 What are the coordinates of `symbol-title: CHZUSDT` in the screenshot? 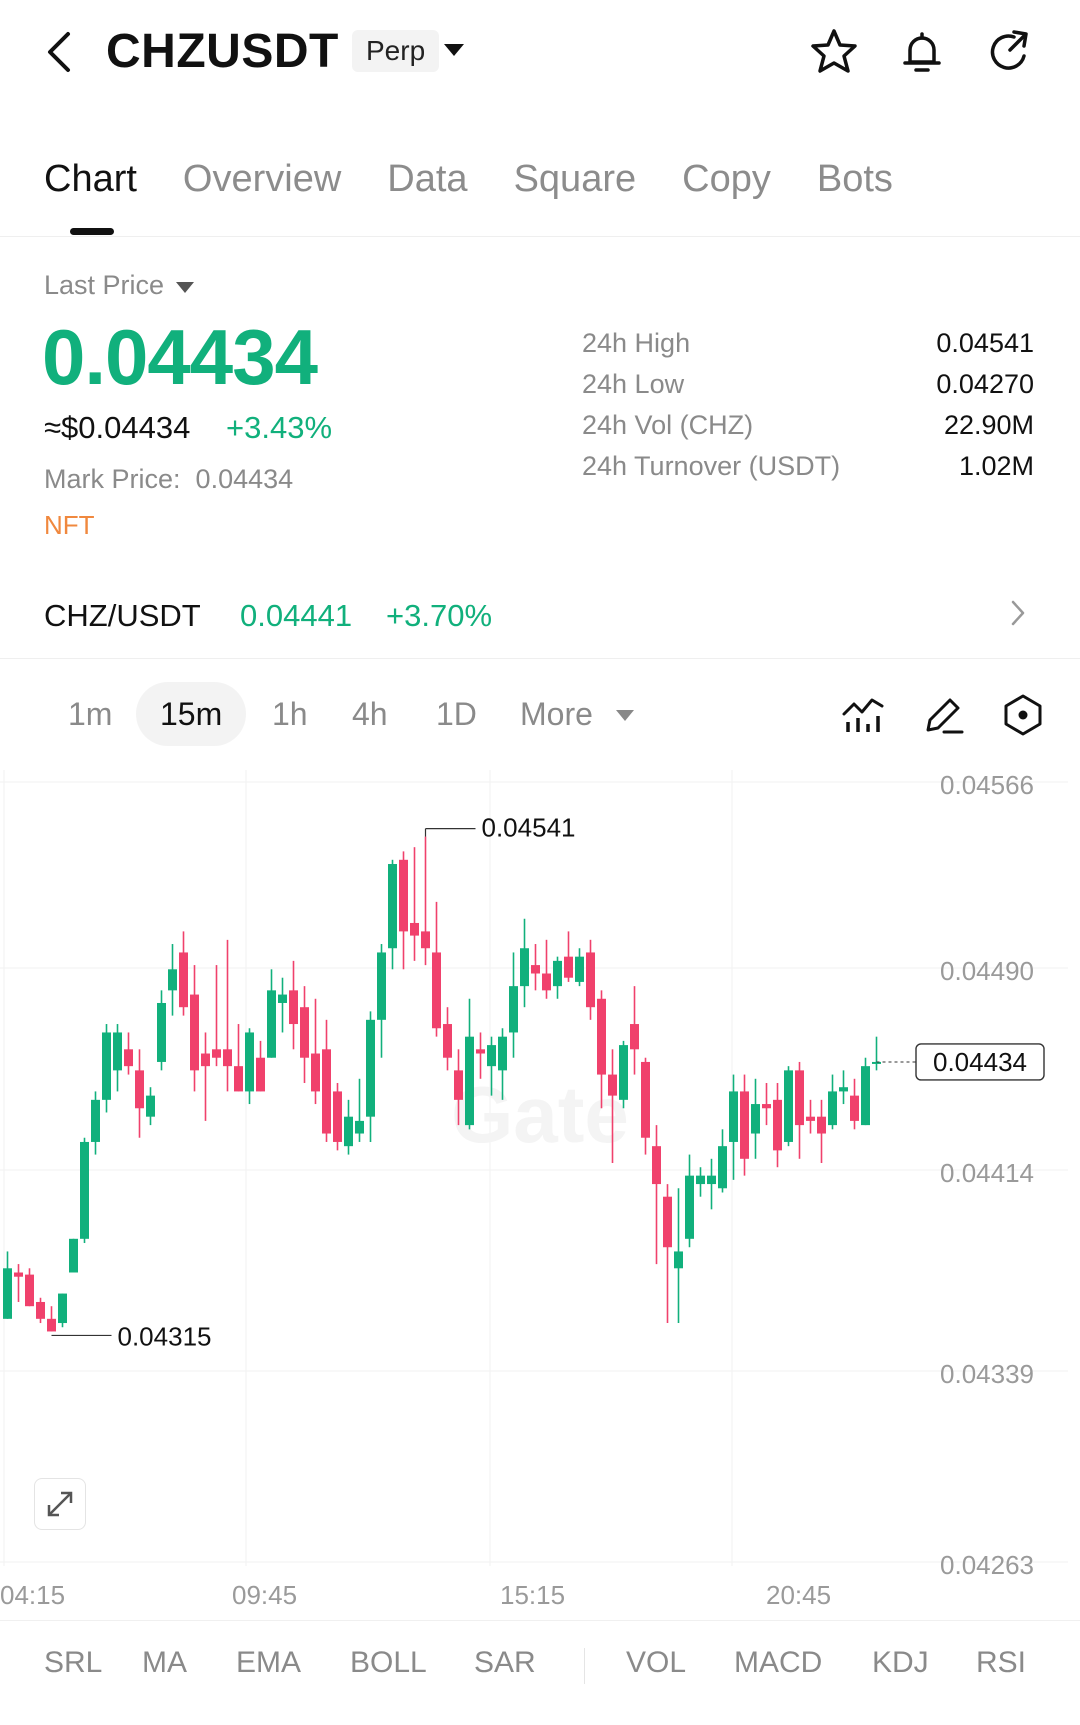 It's located at (222, 51).